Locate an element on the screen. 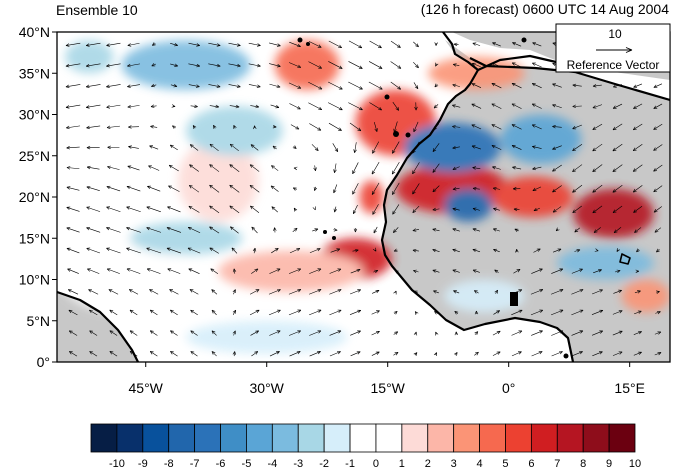 The image size is (673, 471). lat-tick-label: 40°N is located at coordinates (34, 32).